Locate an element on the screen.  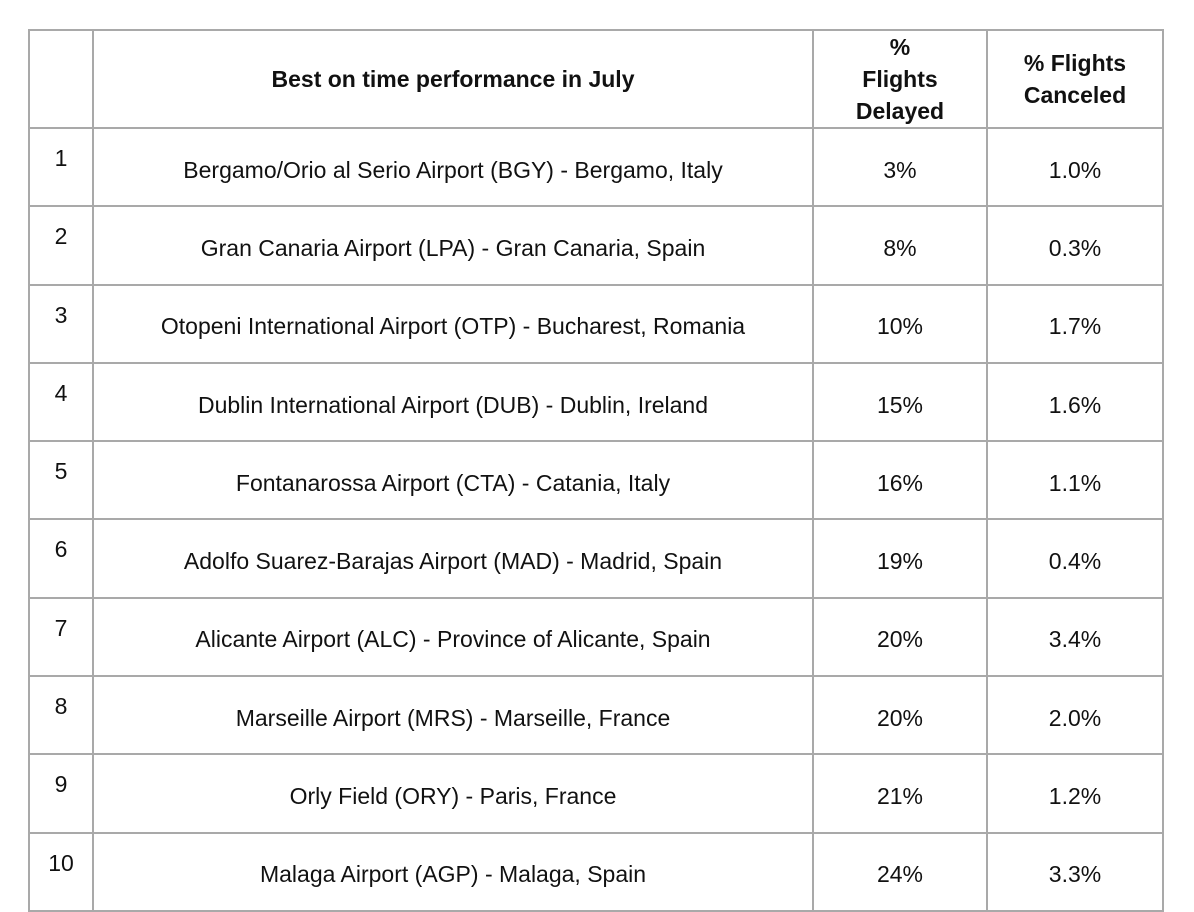
rank-cell: 2 is located at coordinates (61, 245).